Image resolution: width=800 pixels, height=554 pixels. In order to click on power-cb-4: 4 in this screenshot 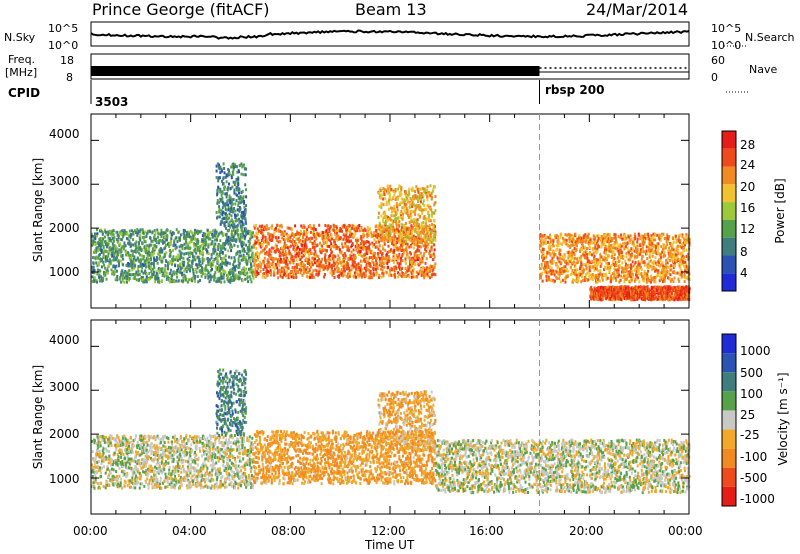, I will do `click(744, 273)`.